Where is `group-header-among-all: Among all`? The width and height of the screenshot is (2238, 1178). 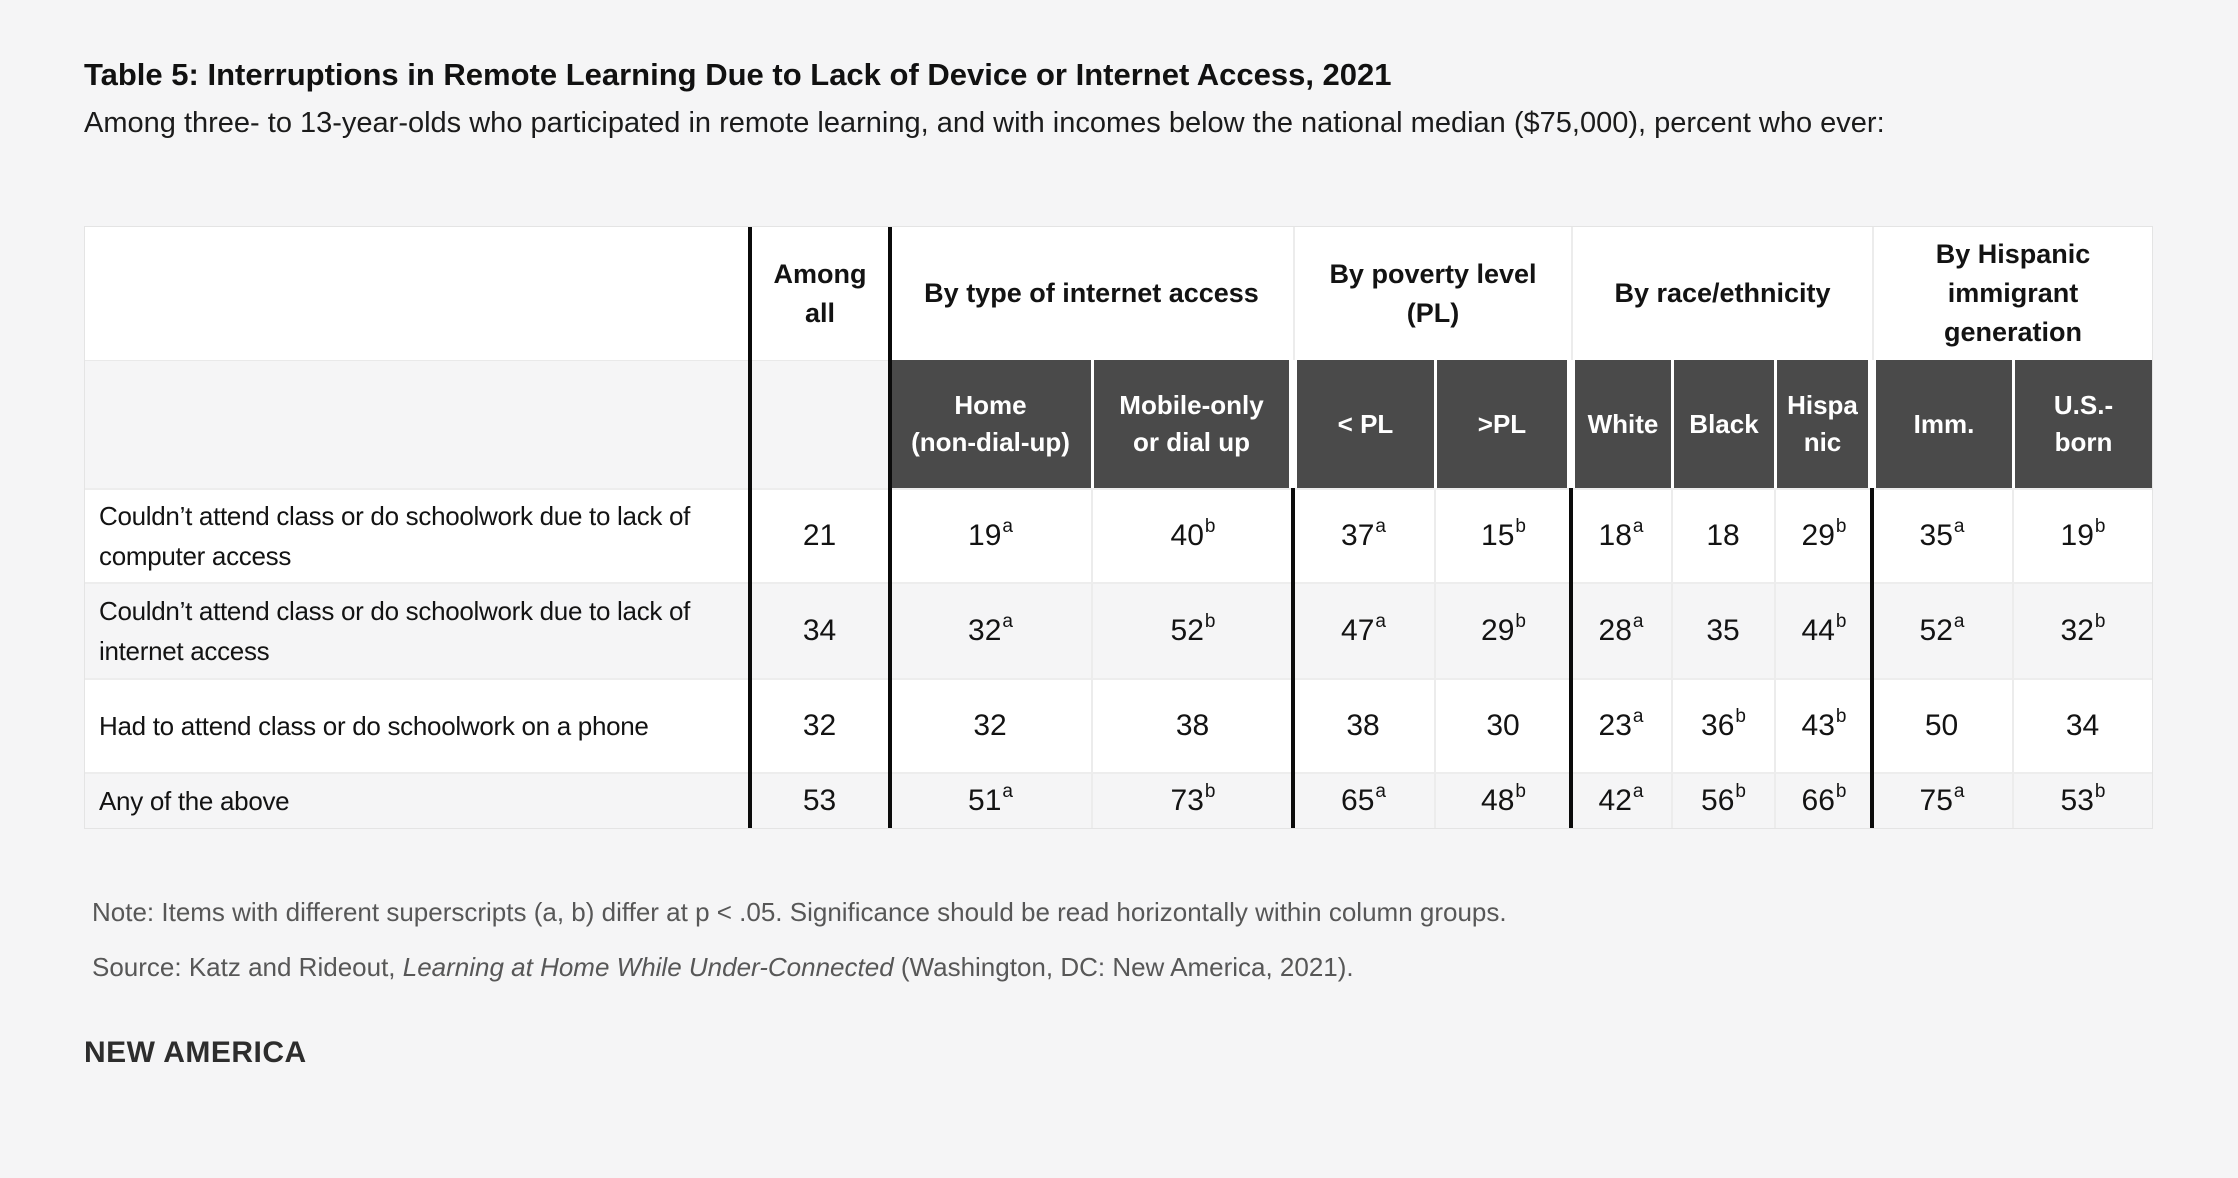 group-header-among-all: Among all is located at coordinates (820, 293).